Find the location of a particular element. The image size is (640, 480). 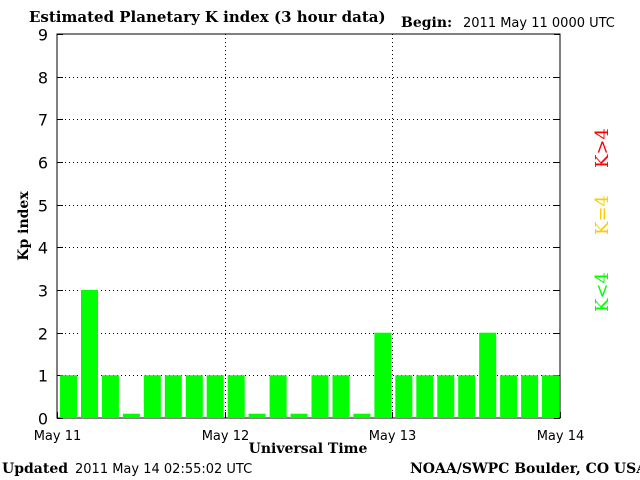

y-tick-label: 6 is located at coordinates (43, 163).